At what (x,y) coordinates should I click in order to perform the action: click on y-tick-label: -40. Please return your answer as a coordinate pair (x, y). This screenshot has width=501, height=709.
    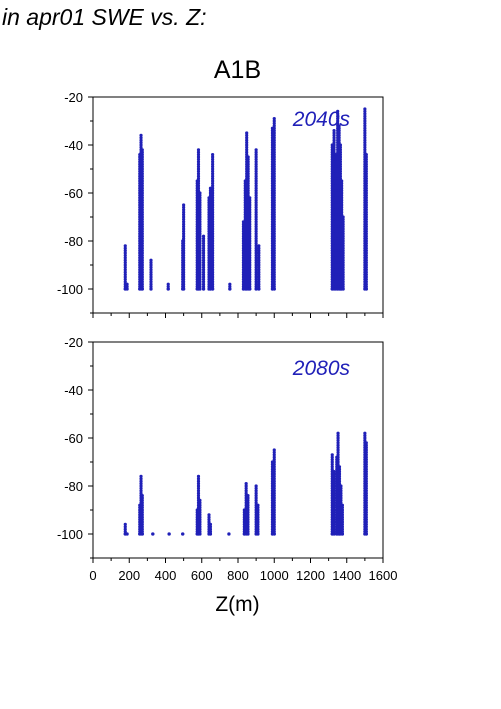
    Looking at the image, I should click on (73, 145).